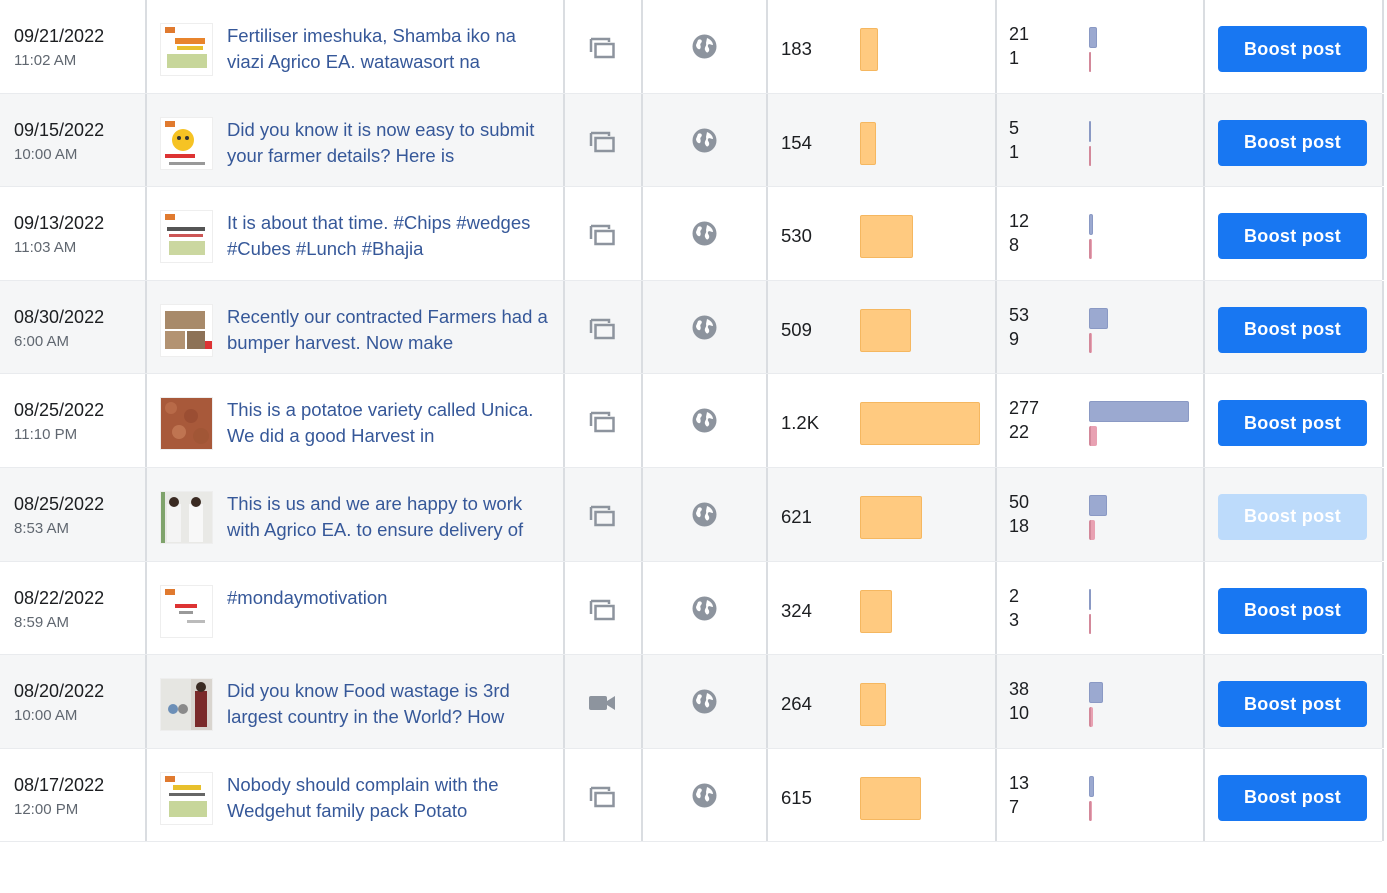 The image size is (1387, 893). What do you see at coordinates (1019, 689) in the screenshot?
I see `engagement-value: 38` at bounding box center [1019, 689].